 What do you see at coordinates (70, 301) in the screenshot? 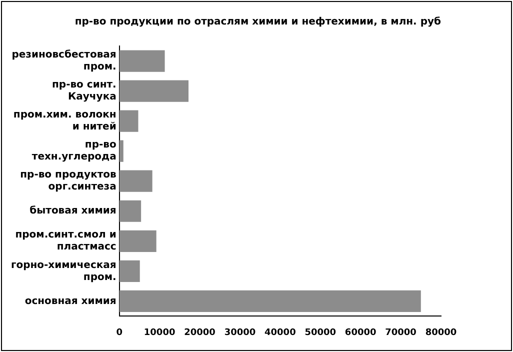
I see `y-tick-label: основная химия` at bounding box center [70, 301].